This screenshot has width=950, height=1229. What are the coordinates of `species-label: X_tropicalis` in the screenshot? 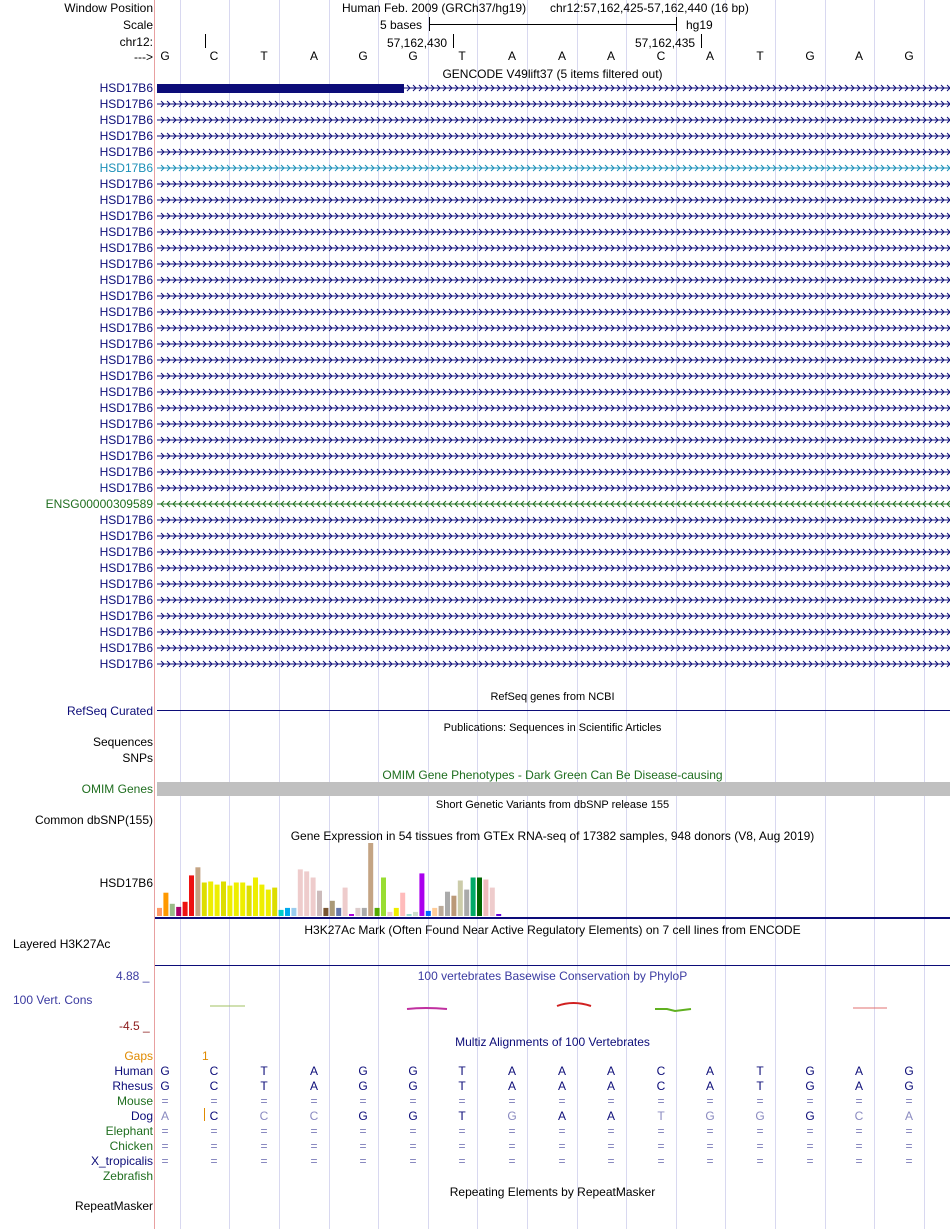 It's located at (121, 1161).